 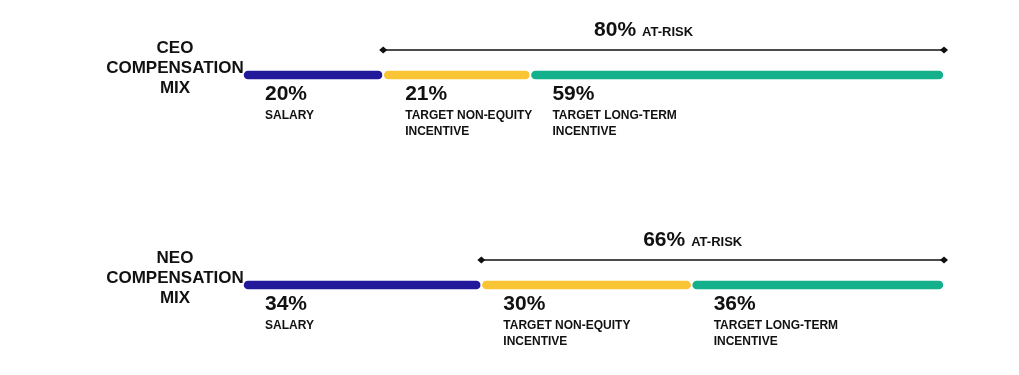 What do you see at coordinates (734, 302) in the screenshot?
I see `data-label: 36%` at bounding box center [734, 302].